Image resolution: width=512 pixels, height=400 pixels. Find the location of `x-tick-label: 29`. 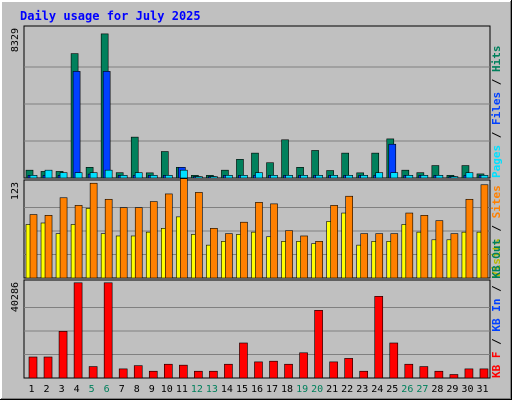

x-tick-label: 29 is located at coordinates (452, 389).